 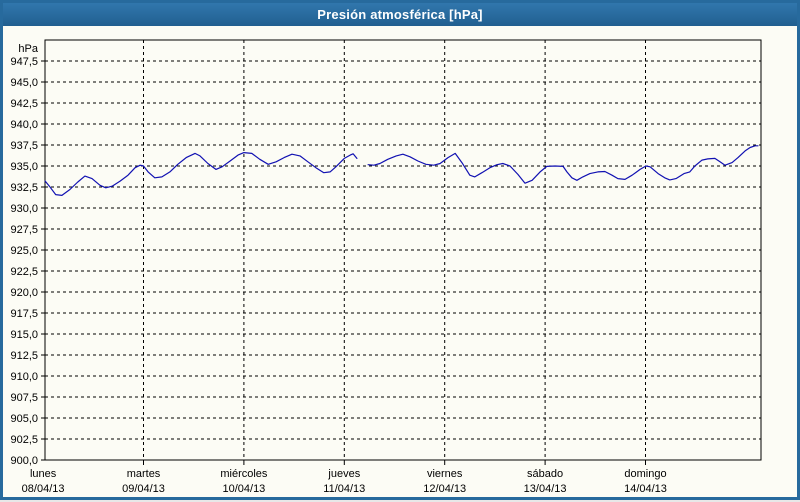 What do you see at coordinates (545, 474) in the screenshot?
I see `day-name-label: sábado` at bounding box center [545, 474].